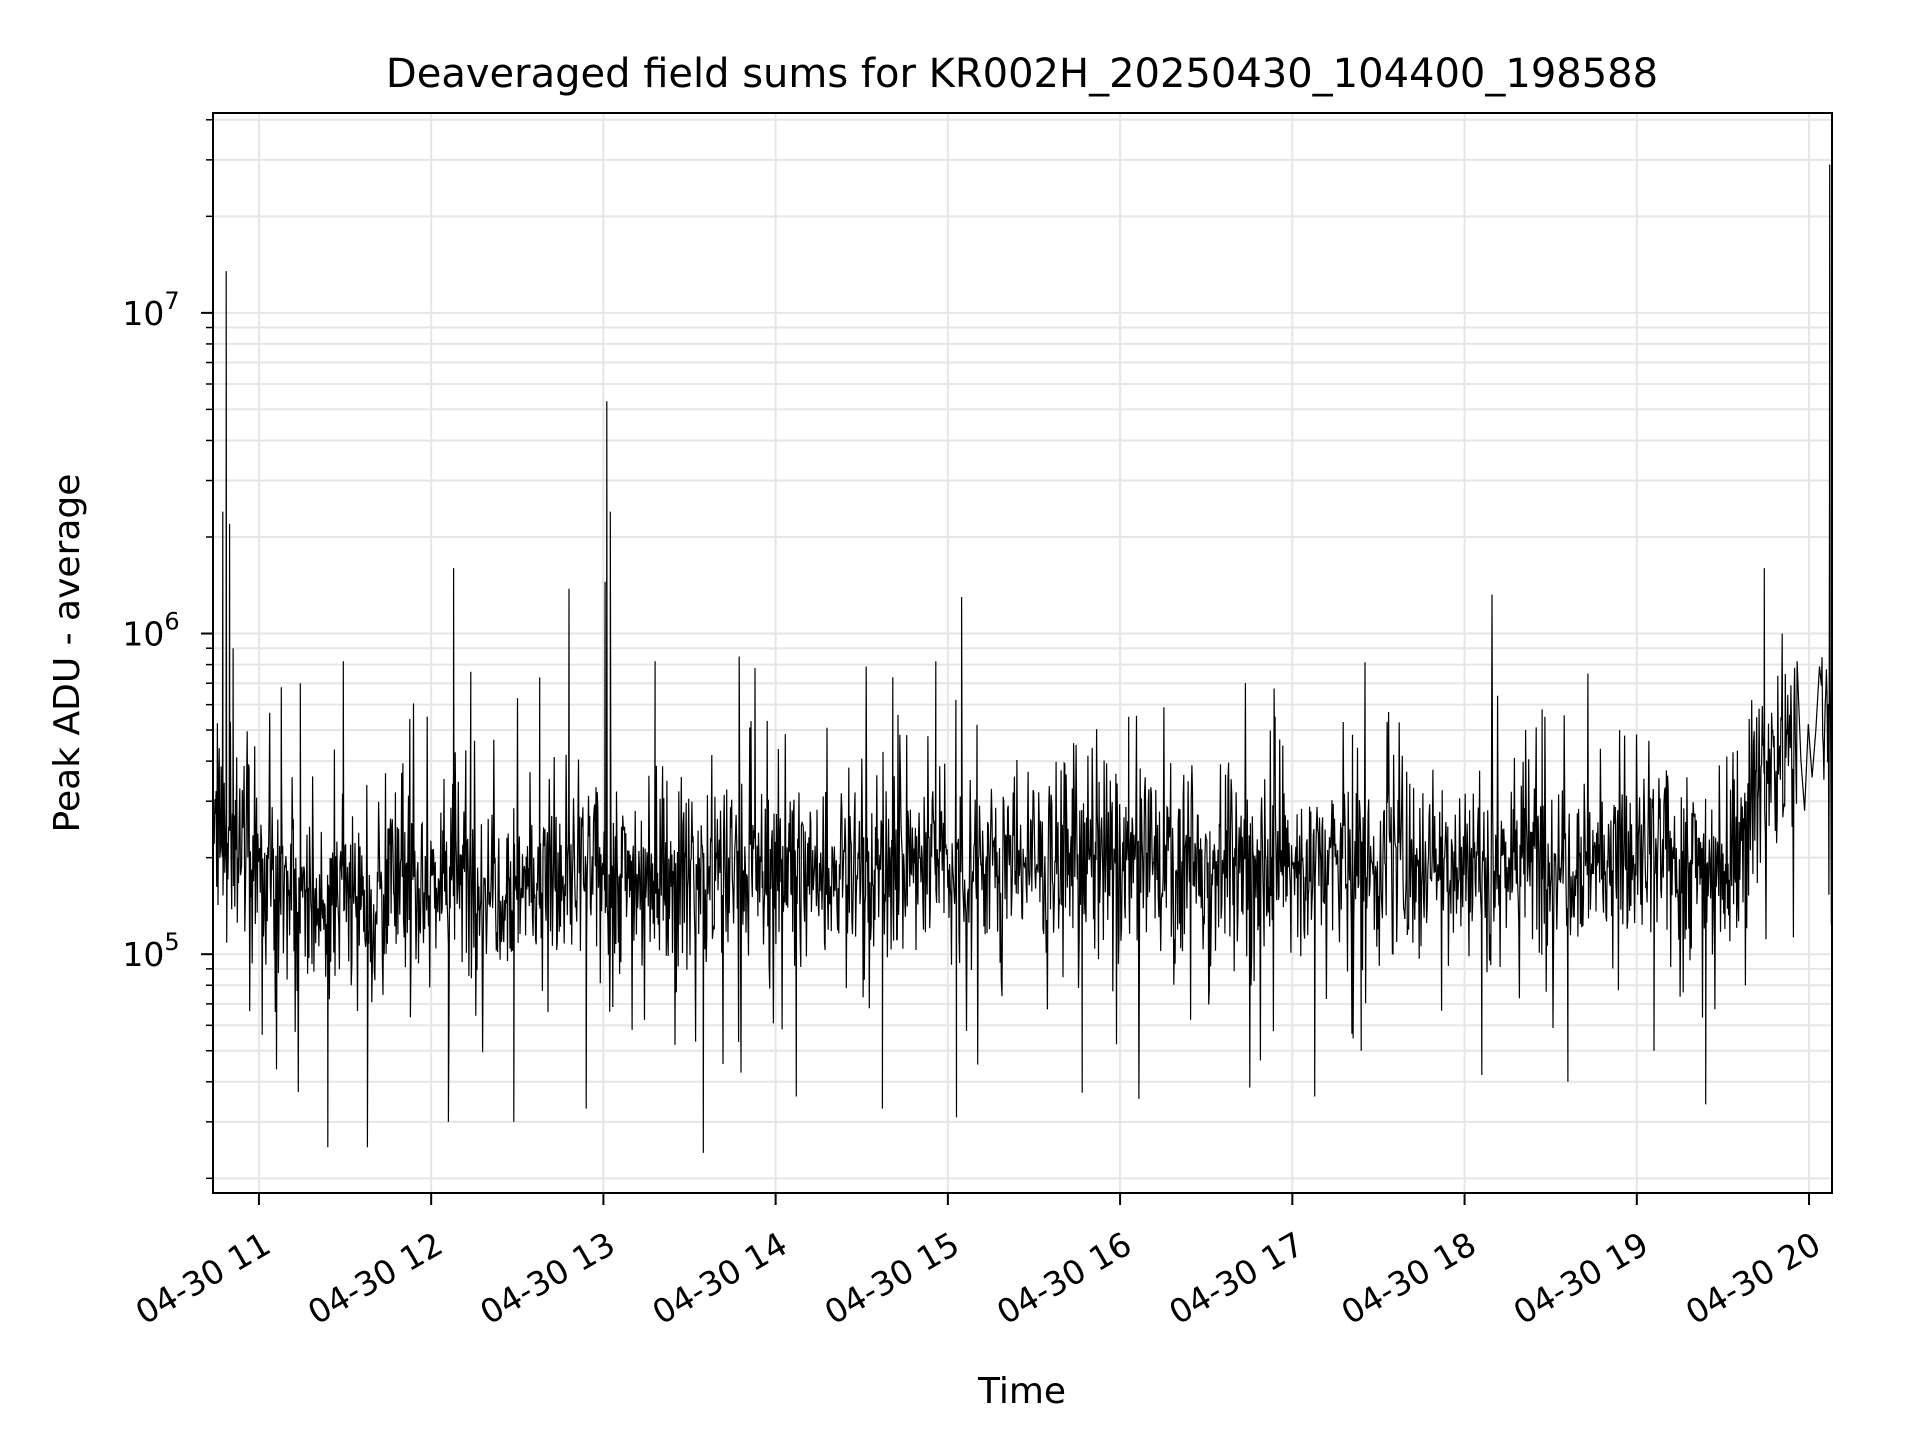 This screenshot has height=1440, width=1920. I want to click on x-tick-label: 04-30 17, so click(1236, 1278).